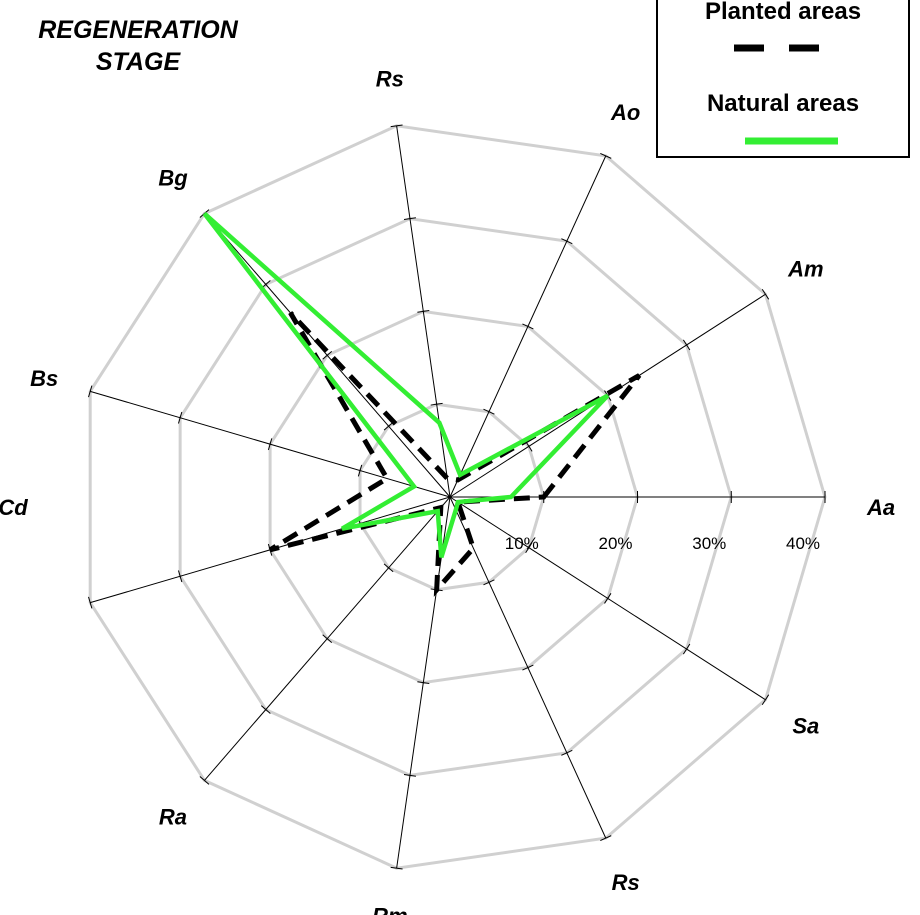  I want to click on category-label: Am, so click(805, 268).